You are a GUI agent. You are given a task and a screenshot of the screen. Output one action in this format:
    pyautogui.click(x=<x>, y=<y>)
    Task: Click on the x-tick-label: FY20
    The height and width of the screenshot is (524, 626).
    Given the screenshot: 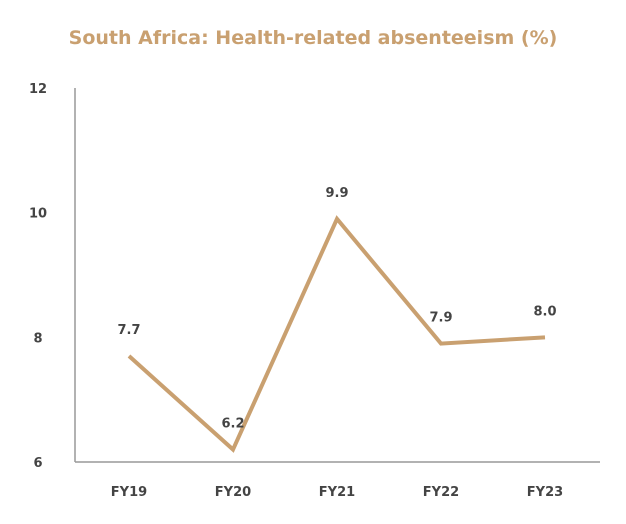 What is the action you would take?
    pyautogui.click(x=233, y=492)
    